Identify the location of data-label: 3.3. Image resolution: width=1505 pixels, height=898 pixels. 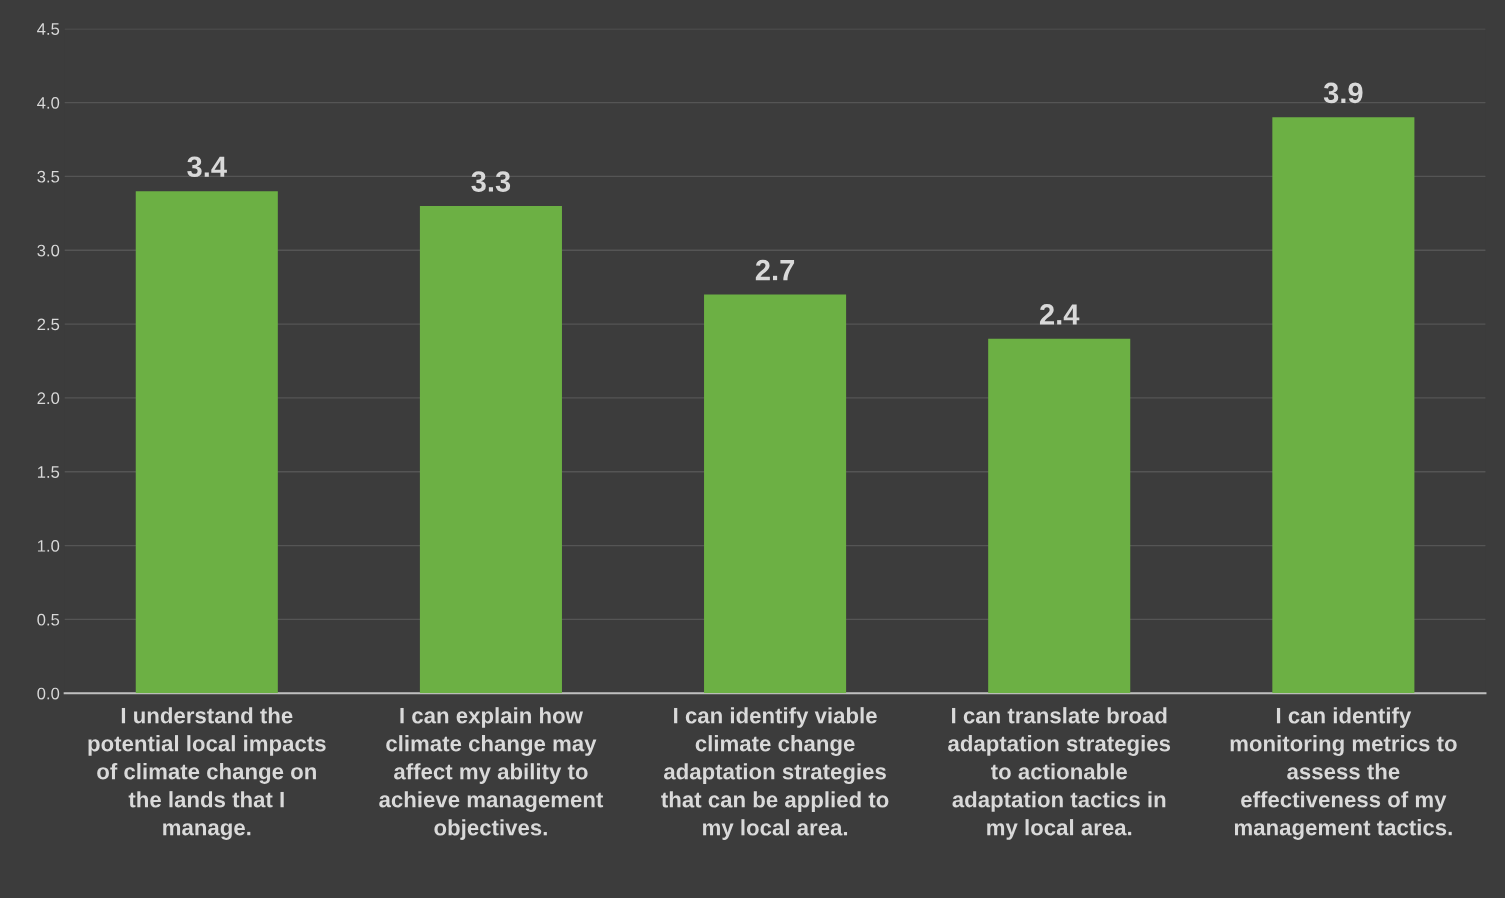
(491, 181).